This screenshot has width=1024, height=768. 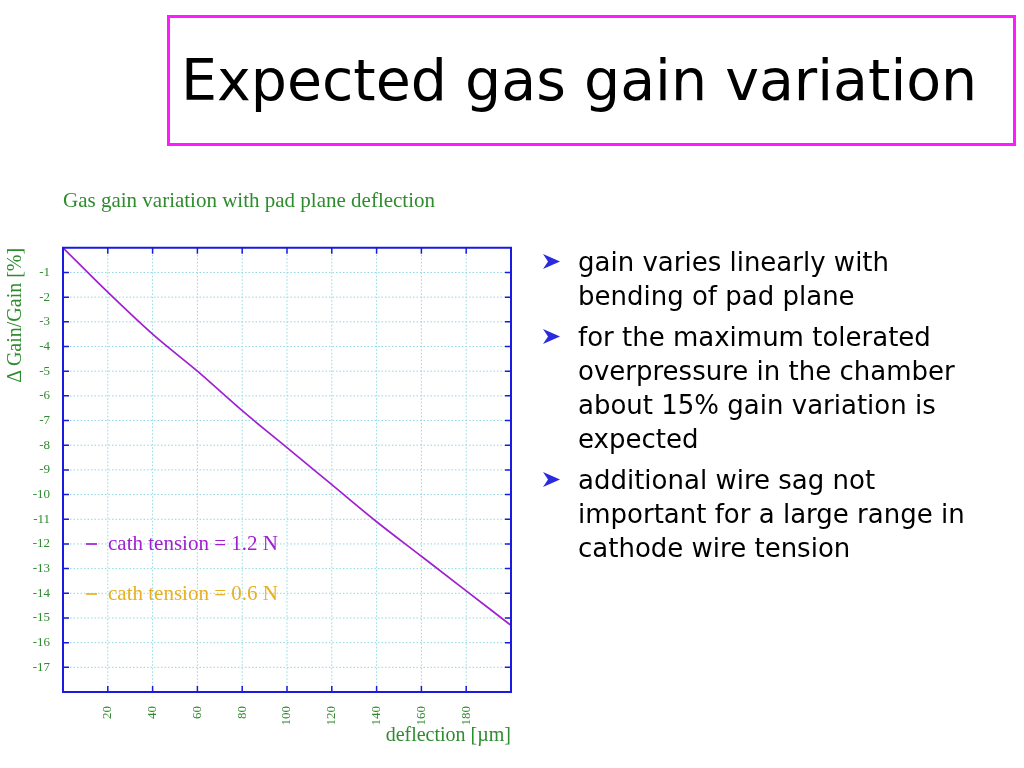 I want to click on y-tick-label: -14, so click(x=41, y=592).